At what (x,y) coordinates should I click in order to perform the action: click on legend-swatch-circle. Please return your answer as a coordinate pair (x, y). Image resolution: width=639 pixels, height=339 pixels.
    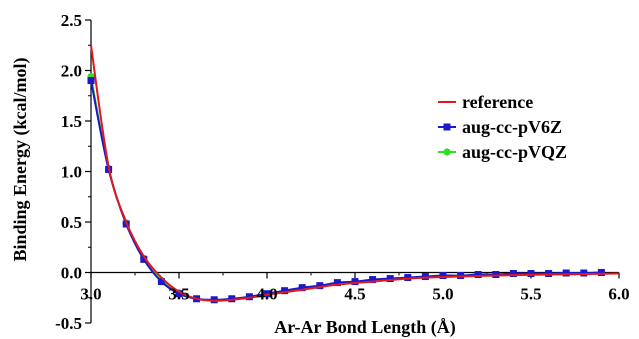
    Looking at the image, I should click on (447, 152).